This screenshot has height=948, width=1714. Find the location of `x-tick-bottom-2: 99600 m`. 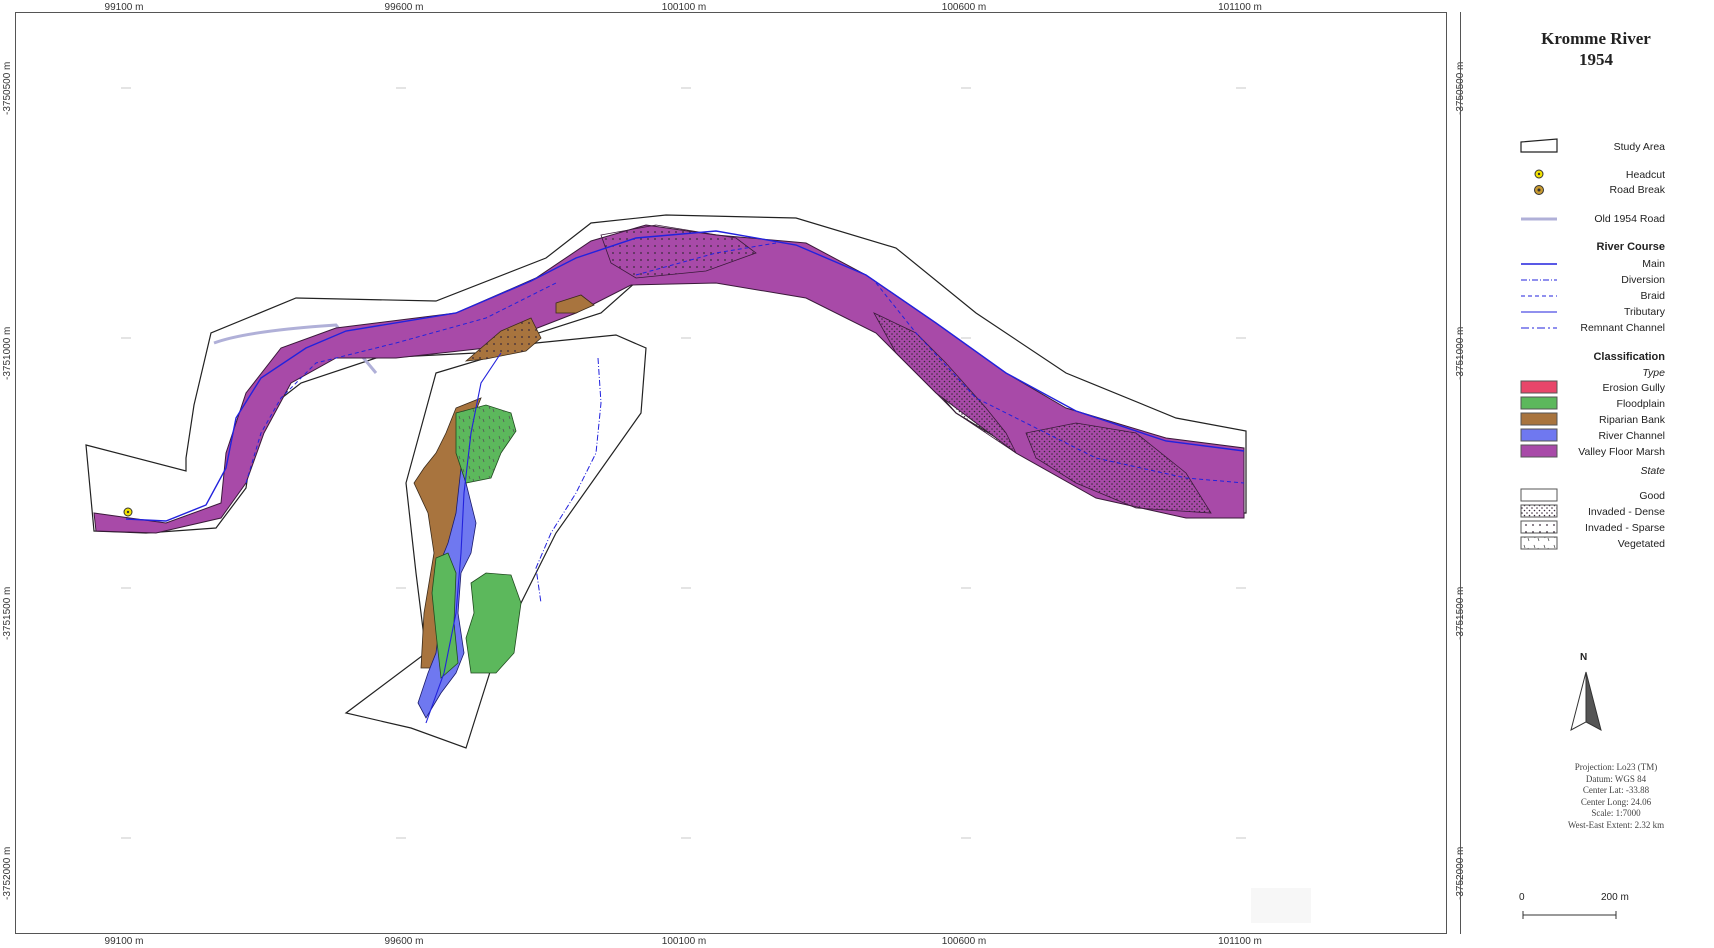

x-tick-bottom-2: 99600 m is located at coordinates (404, 941).